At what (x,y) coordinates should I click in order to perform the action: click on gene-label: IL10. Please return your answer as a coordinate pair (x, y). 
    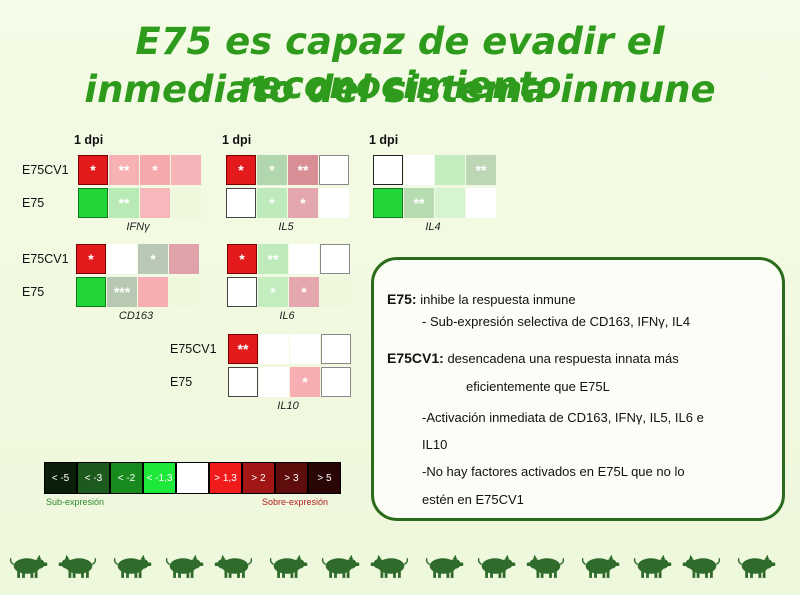
    Looking at the image, I should click on (288, 406).